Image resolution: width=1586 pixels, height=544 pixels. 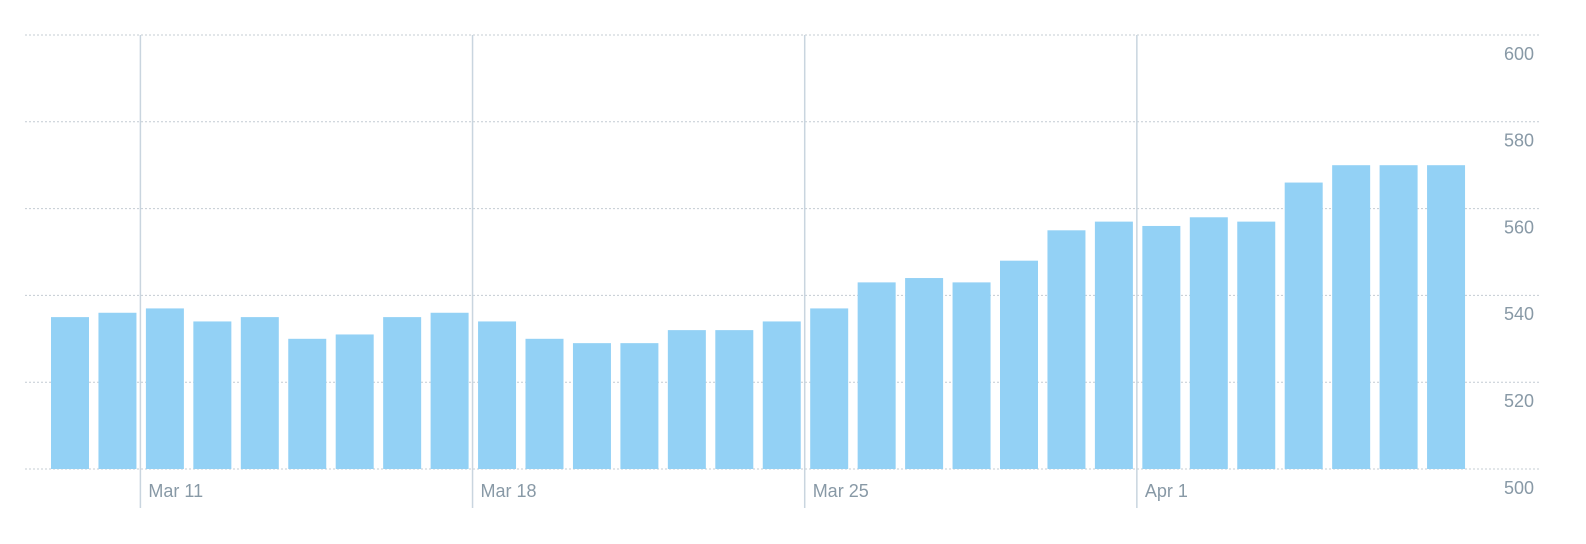 What do you see at coordinates (175, 491) in the screenshot?
I see `x-tick-label: Mar 11` at bounding box center [175, 491].